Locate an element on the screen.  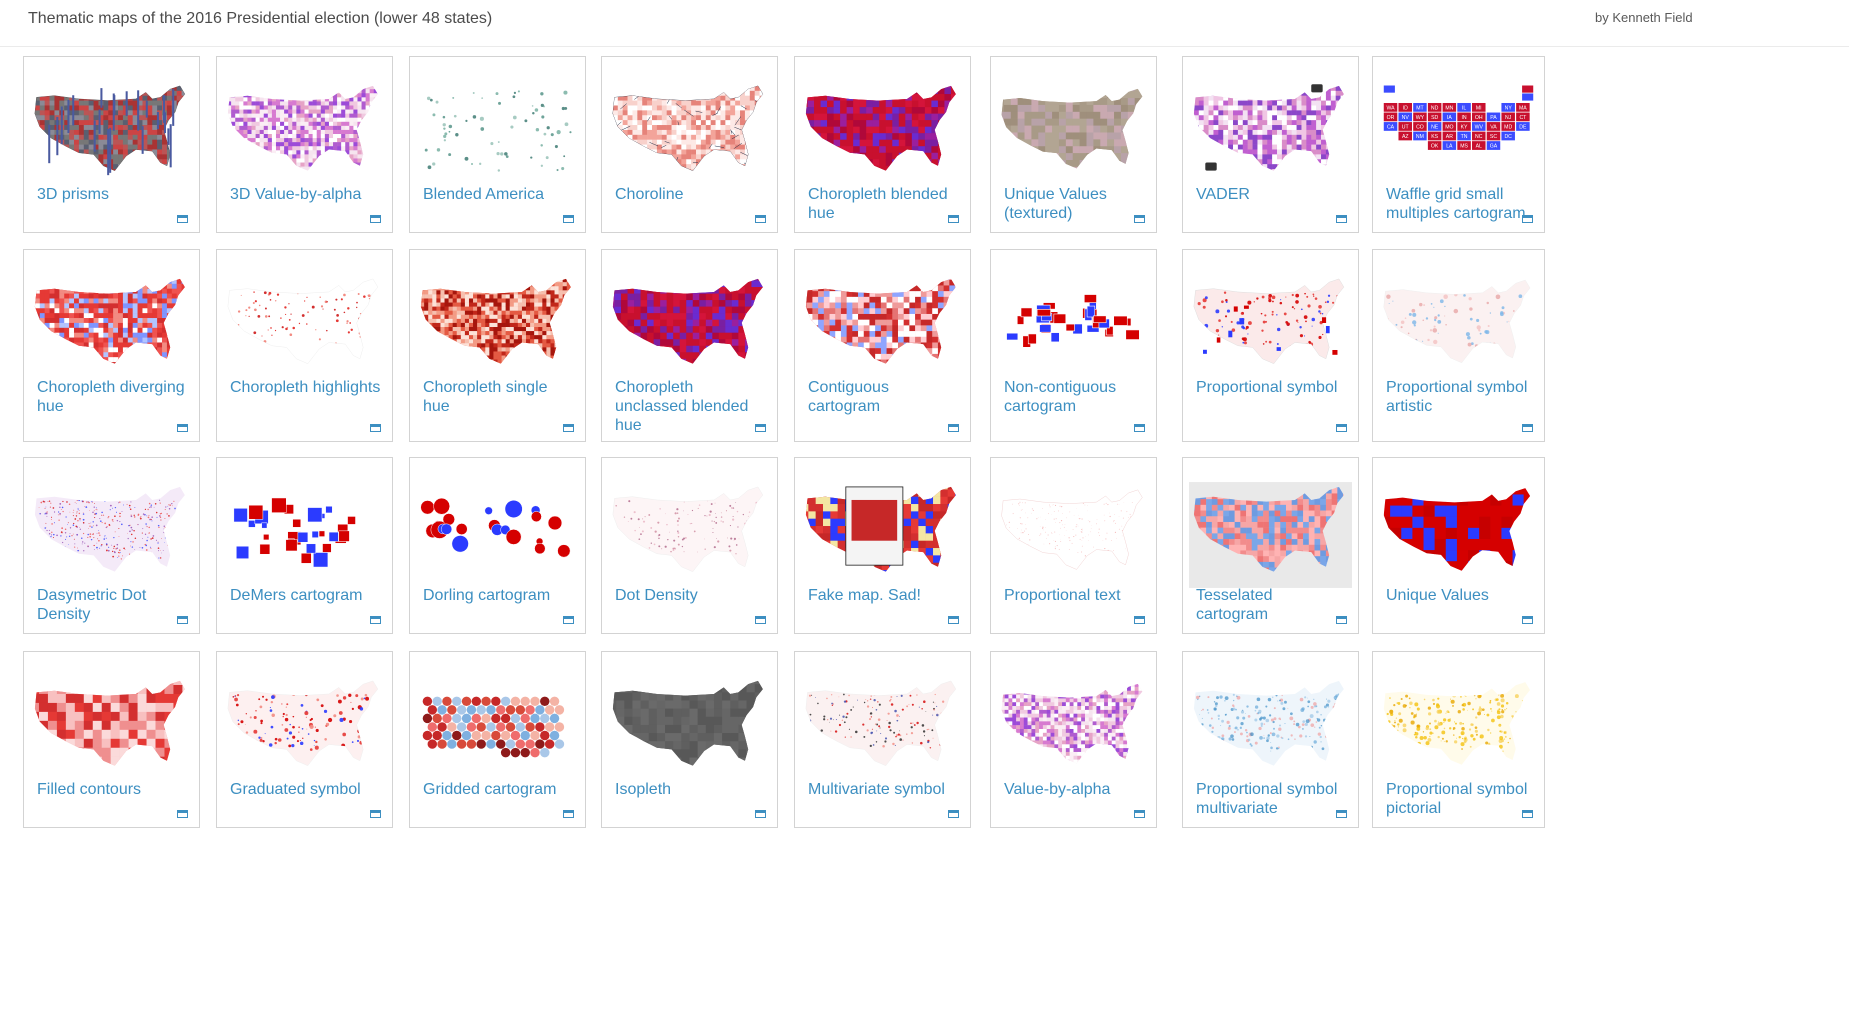
map-card-title: Dot Density is located at coordinates (656, 595).